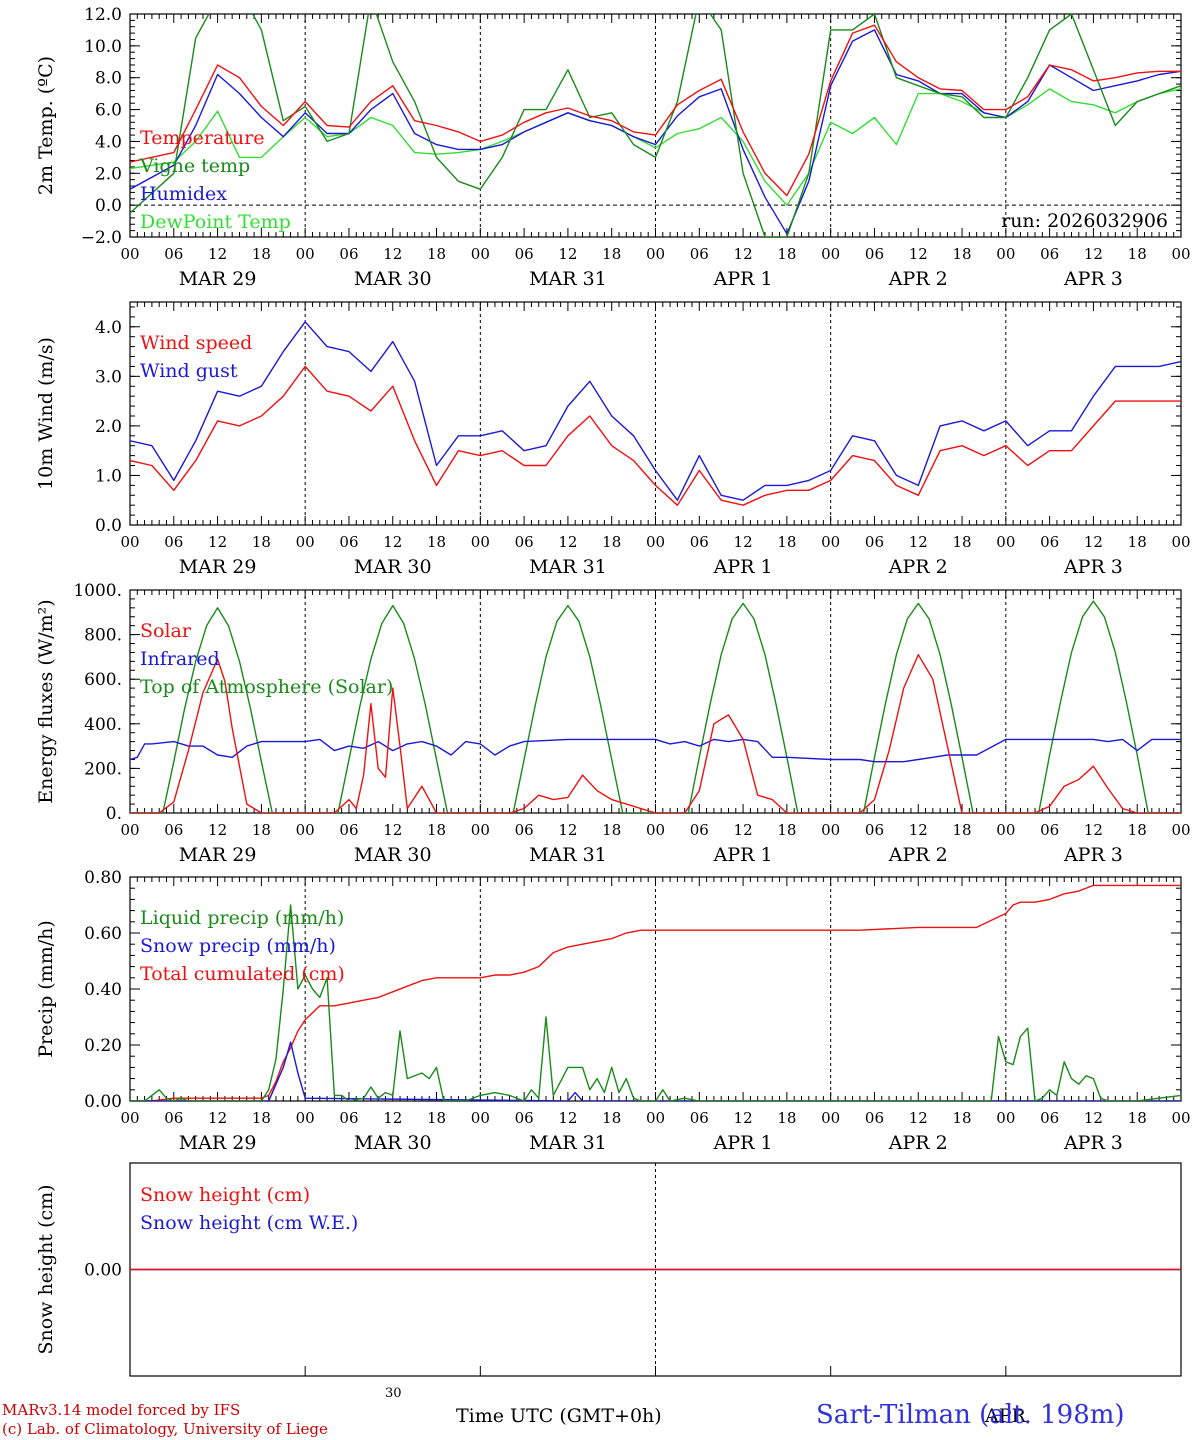  Describe the element at coordinates (103, 878) in the screenshot. I see `y-tick-label: 0.80` at that location.